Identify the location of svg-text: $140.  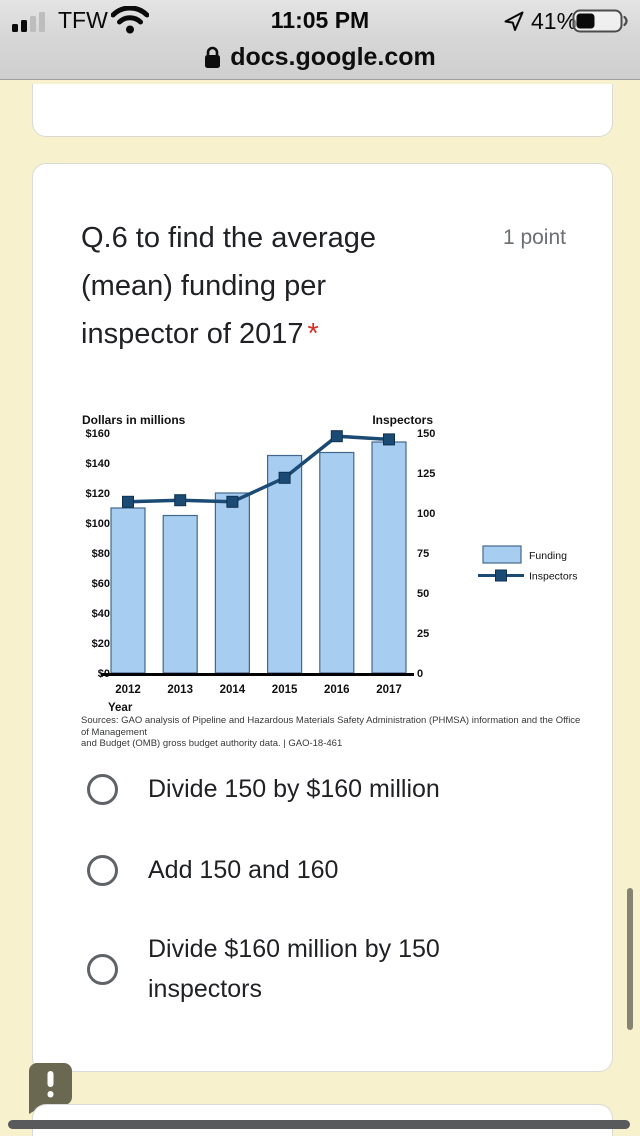
(98, 464).